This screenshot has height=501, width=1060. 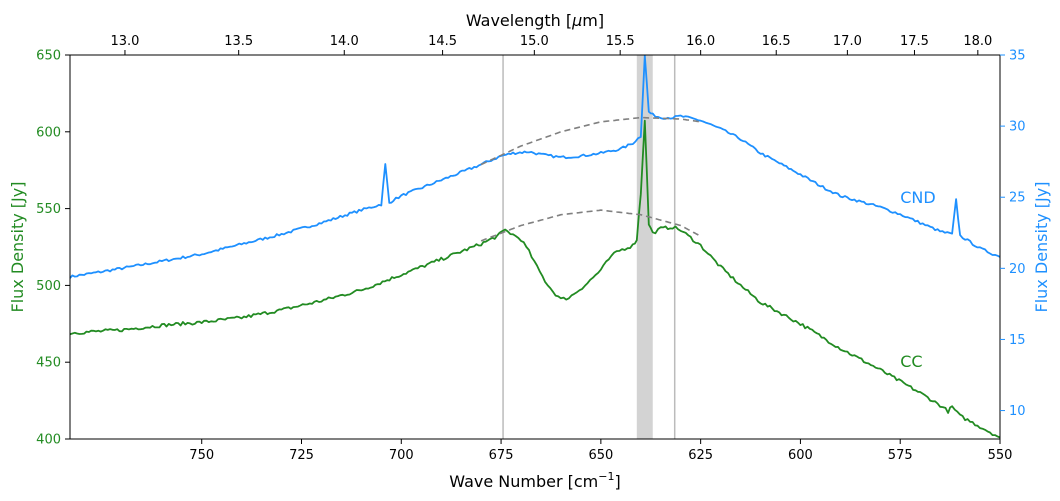 What do you see at coordinates (17, 247) in the screenshot?
I see `y-axis-title-left: Flux Density [Jy]` at bounding box center [17, 247].